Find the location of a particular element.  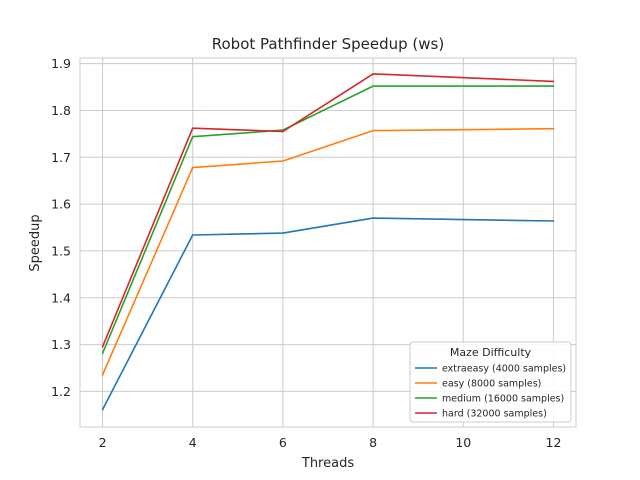

y-tick-label: 1.6 is located at coordinates (61, 204).